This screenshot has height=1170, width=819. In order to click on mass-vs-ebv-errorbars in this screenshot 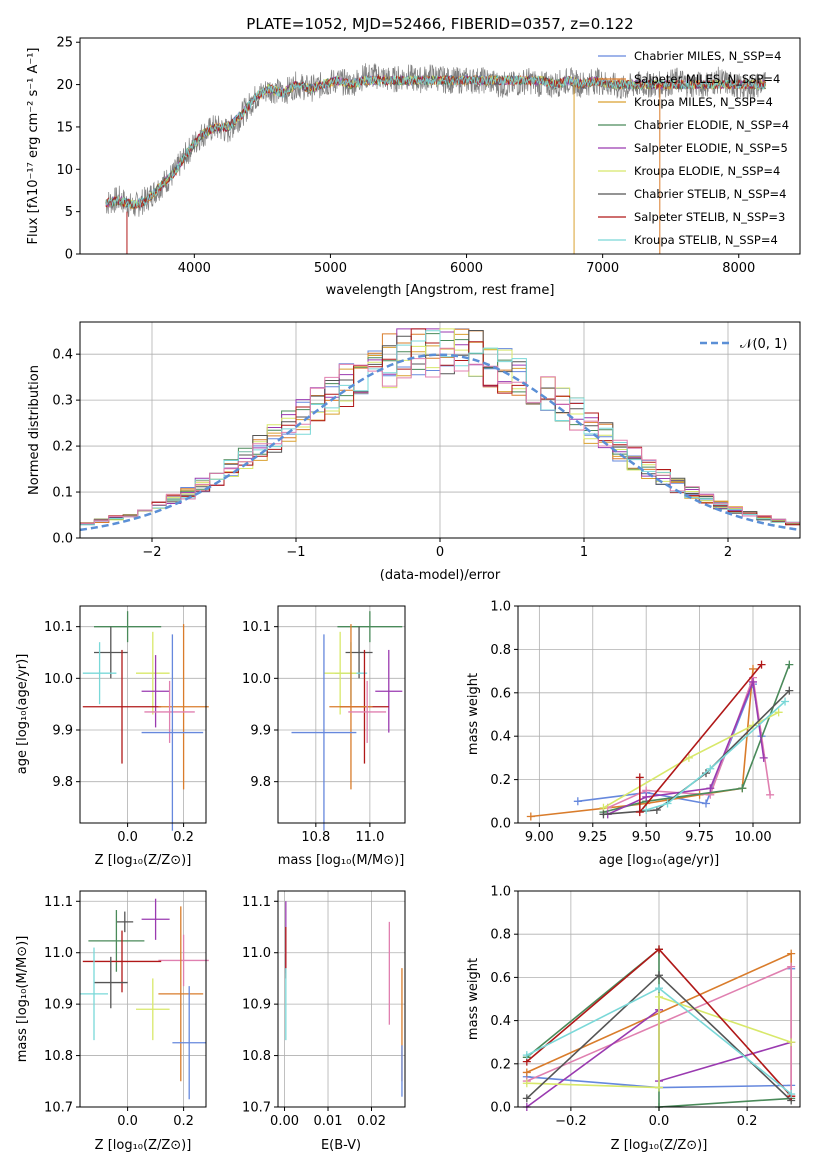, I will do `click(344, 999)`.